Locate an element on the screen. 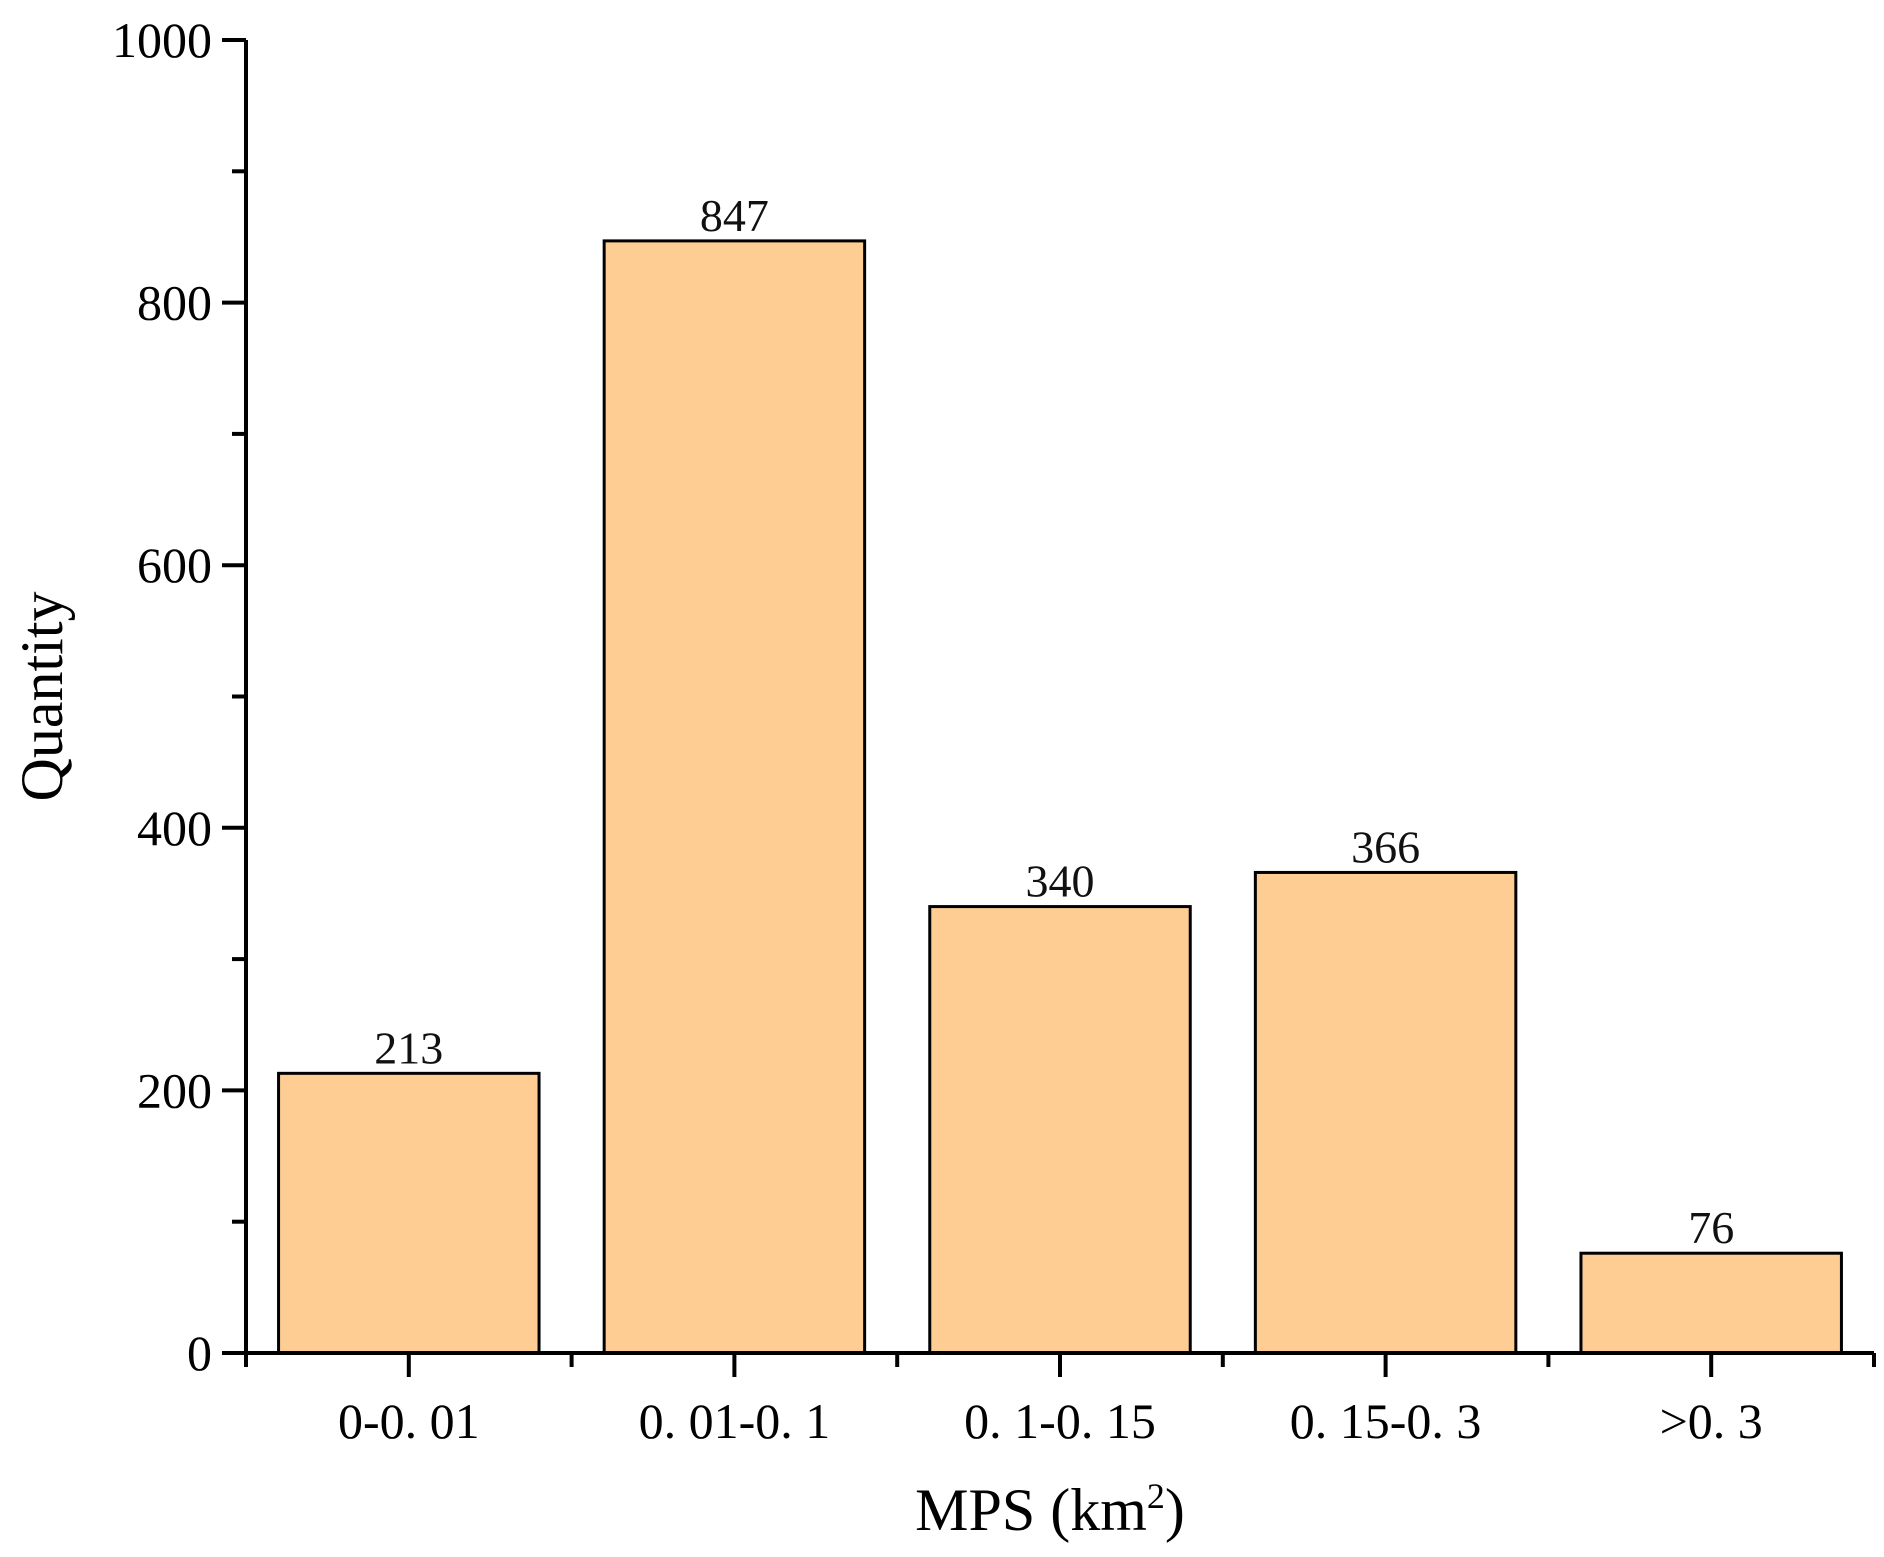 The width and height of the screenshot is (1884, 1557). data-label-4: 76 is located at coordinates (1711, 1227).